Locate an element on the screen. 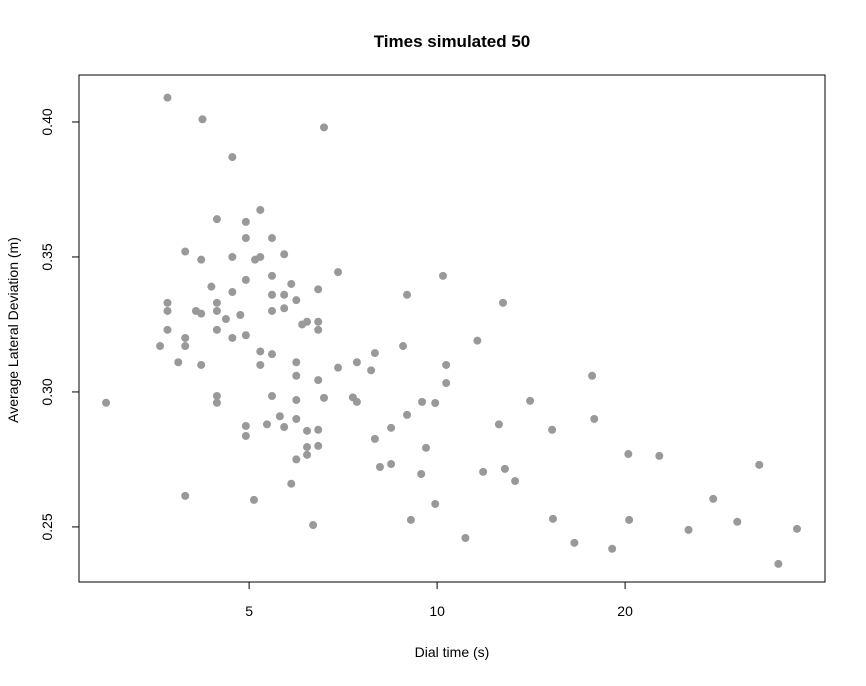  y-tick-label: 0.40 is located at coordinates (47, 121).